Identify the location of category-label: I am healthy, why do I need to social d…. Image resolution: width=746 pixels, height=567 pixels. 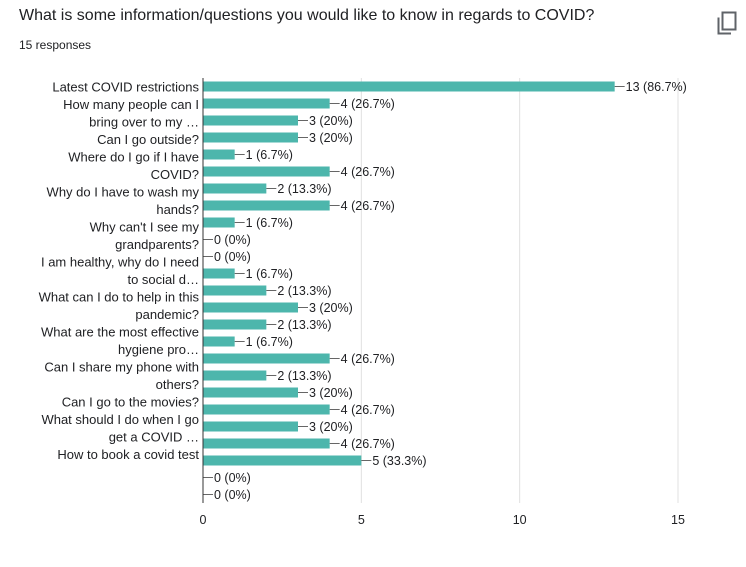
(120, 271).